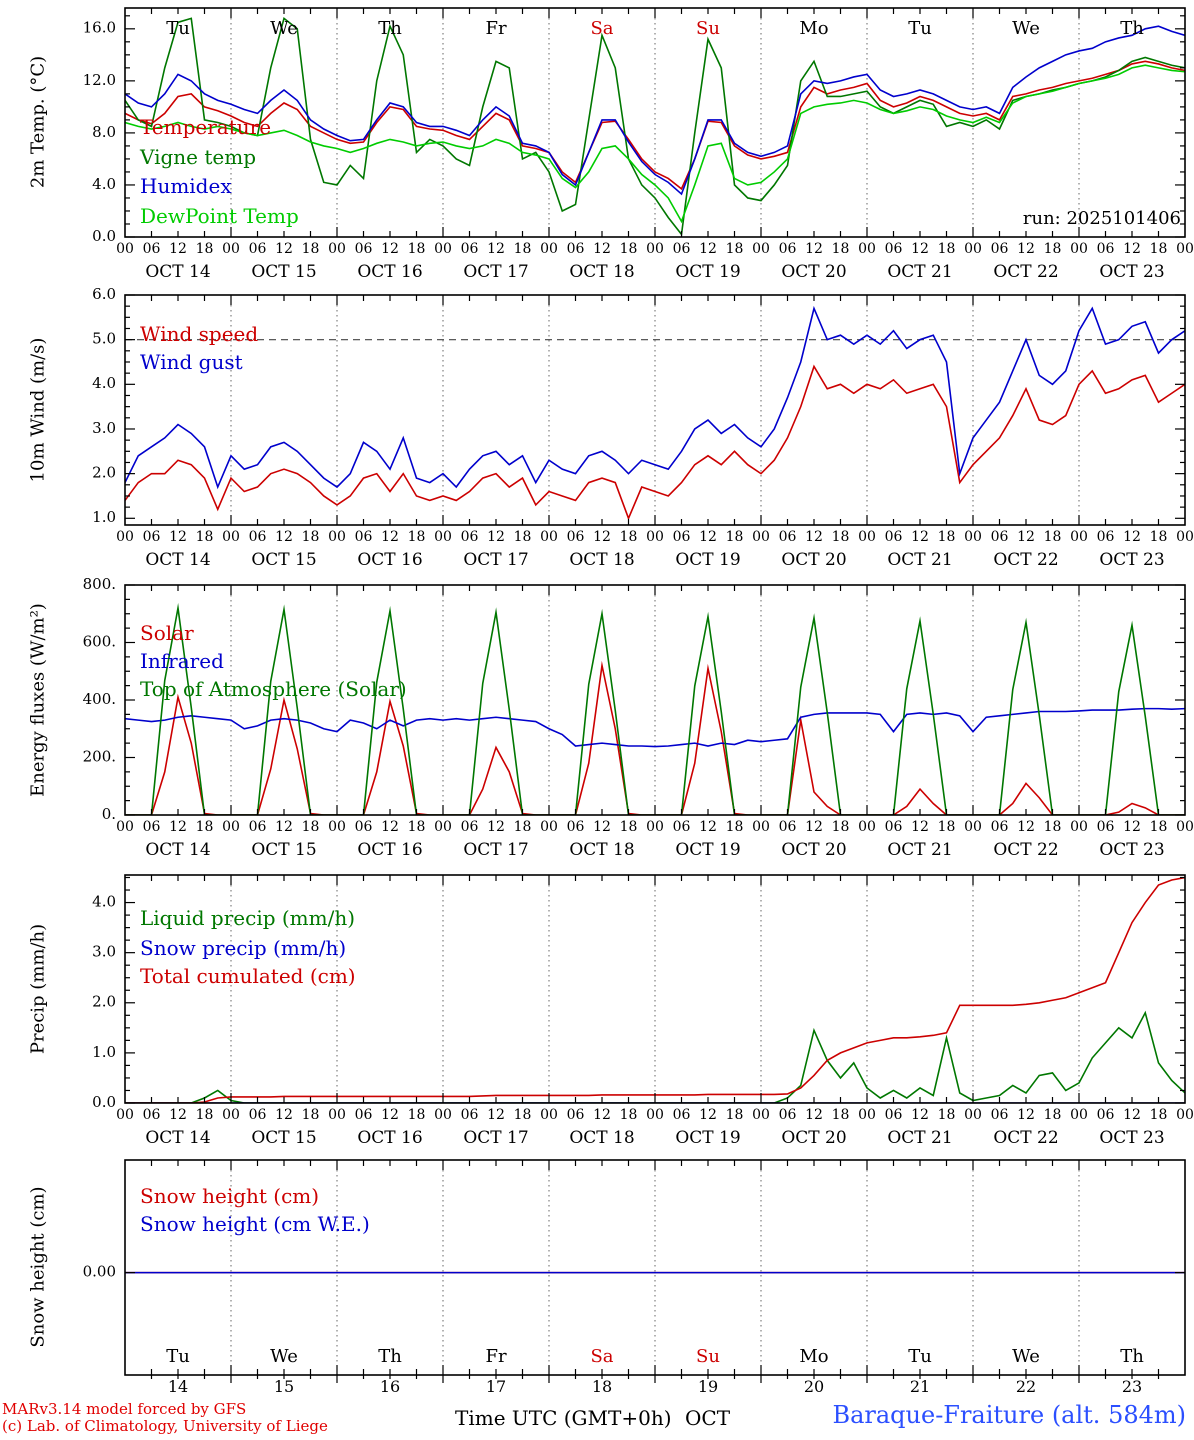  What do you see at coordinates (255, 1224) in the screenshot?
I see `legend-snow-height-we: Snow height (cm W.E.)` at bounding box center [255, 1224].